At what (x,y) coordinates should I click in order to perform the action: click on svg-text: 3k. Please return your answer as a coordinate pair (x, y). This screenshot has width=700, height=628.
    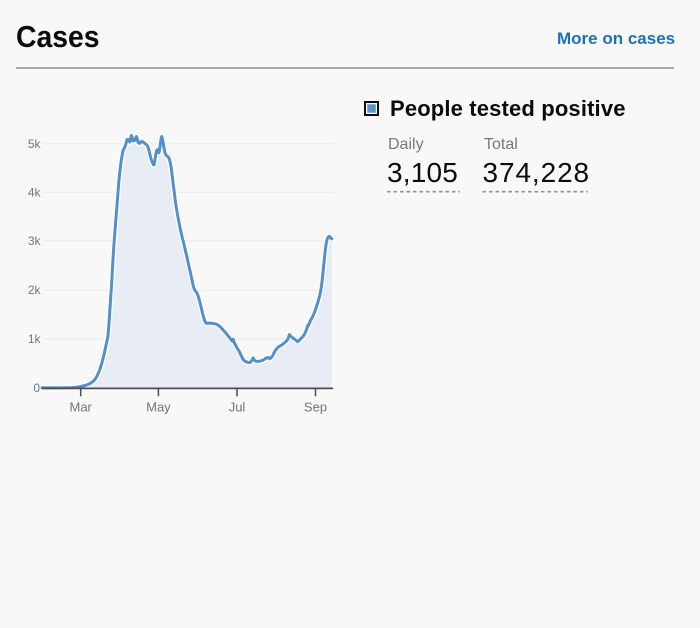
    Looking at the image, I should click on (35, 241).